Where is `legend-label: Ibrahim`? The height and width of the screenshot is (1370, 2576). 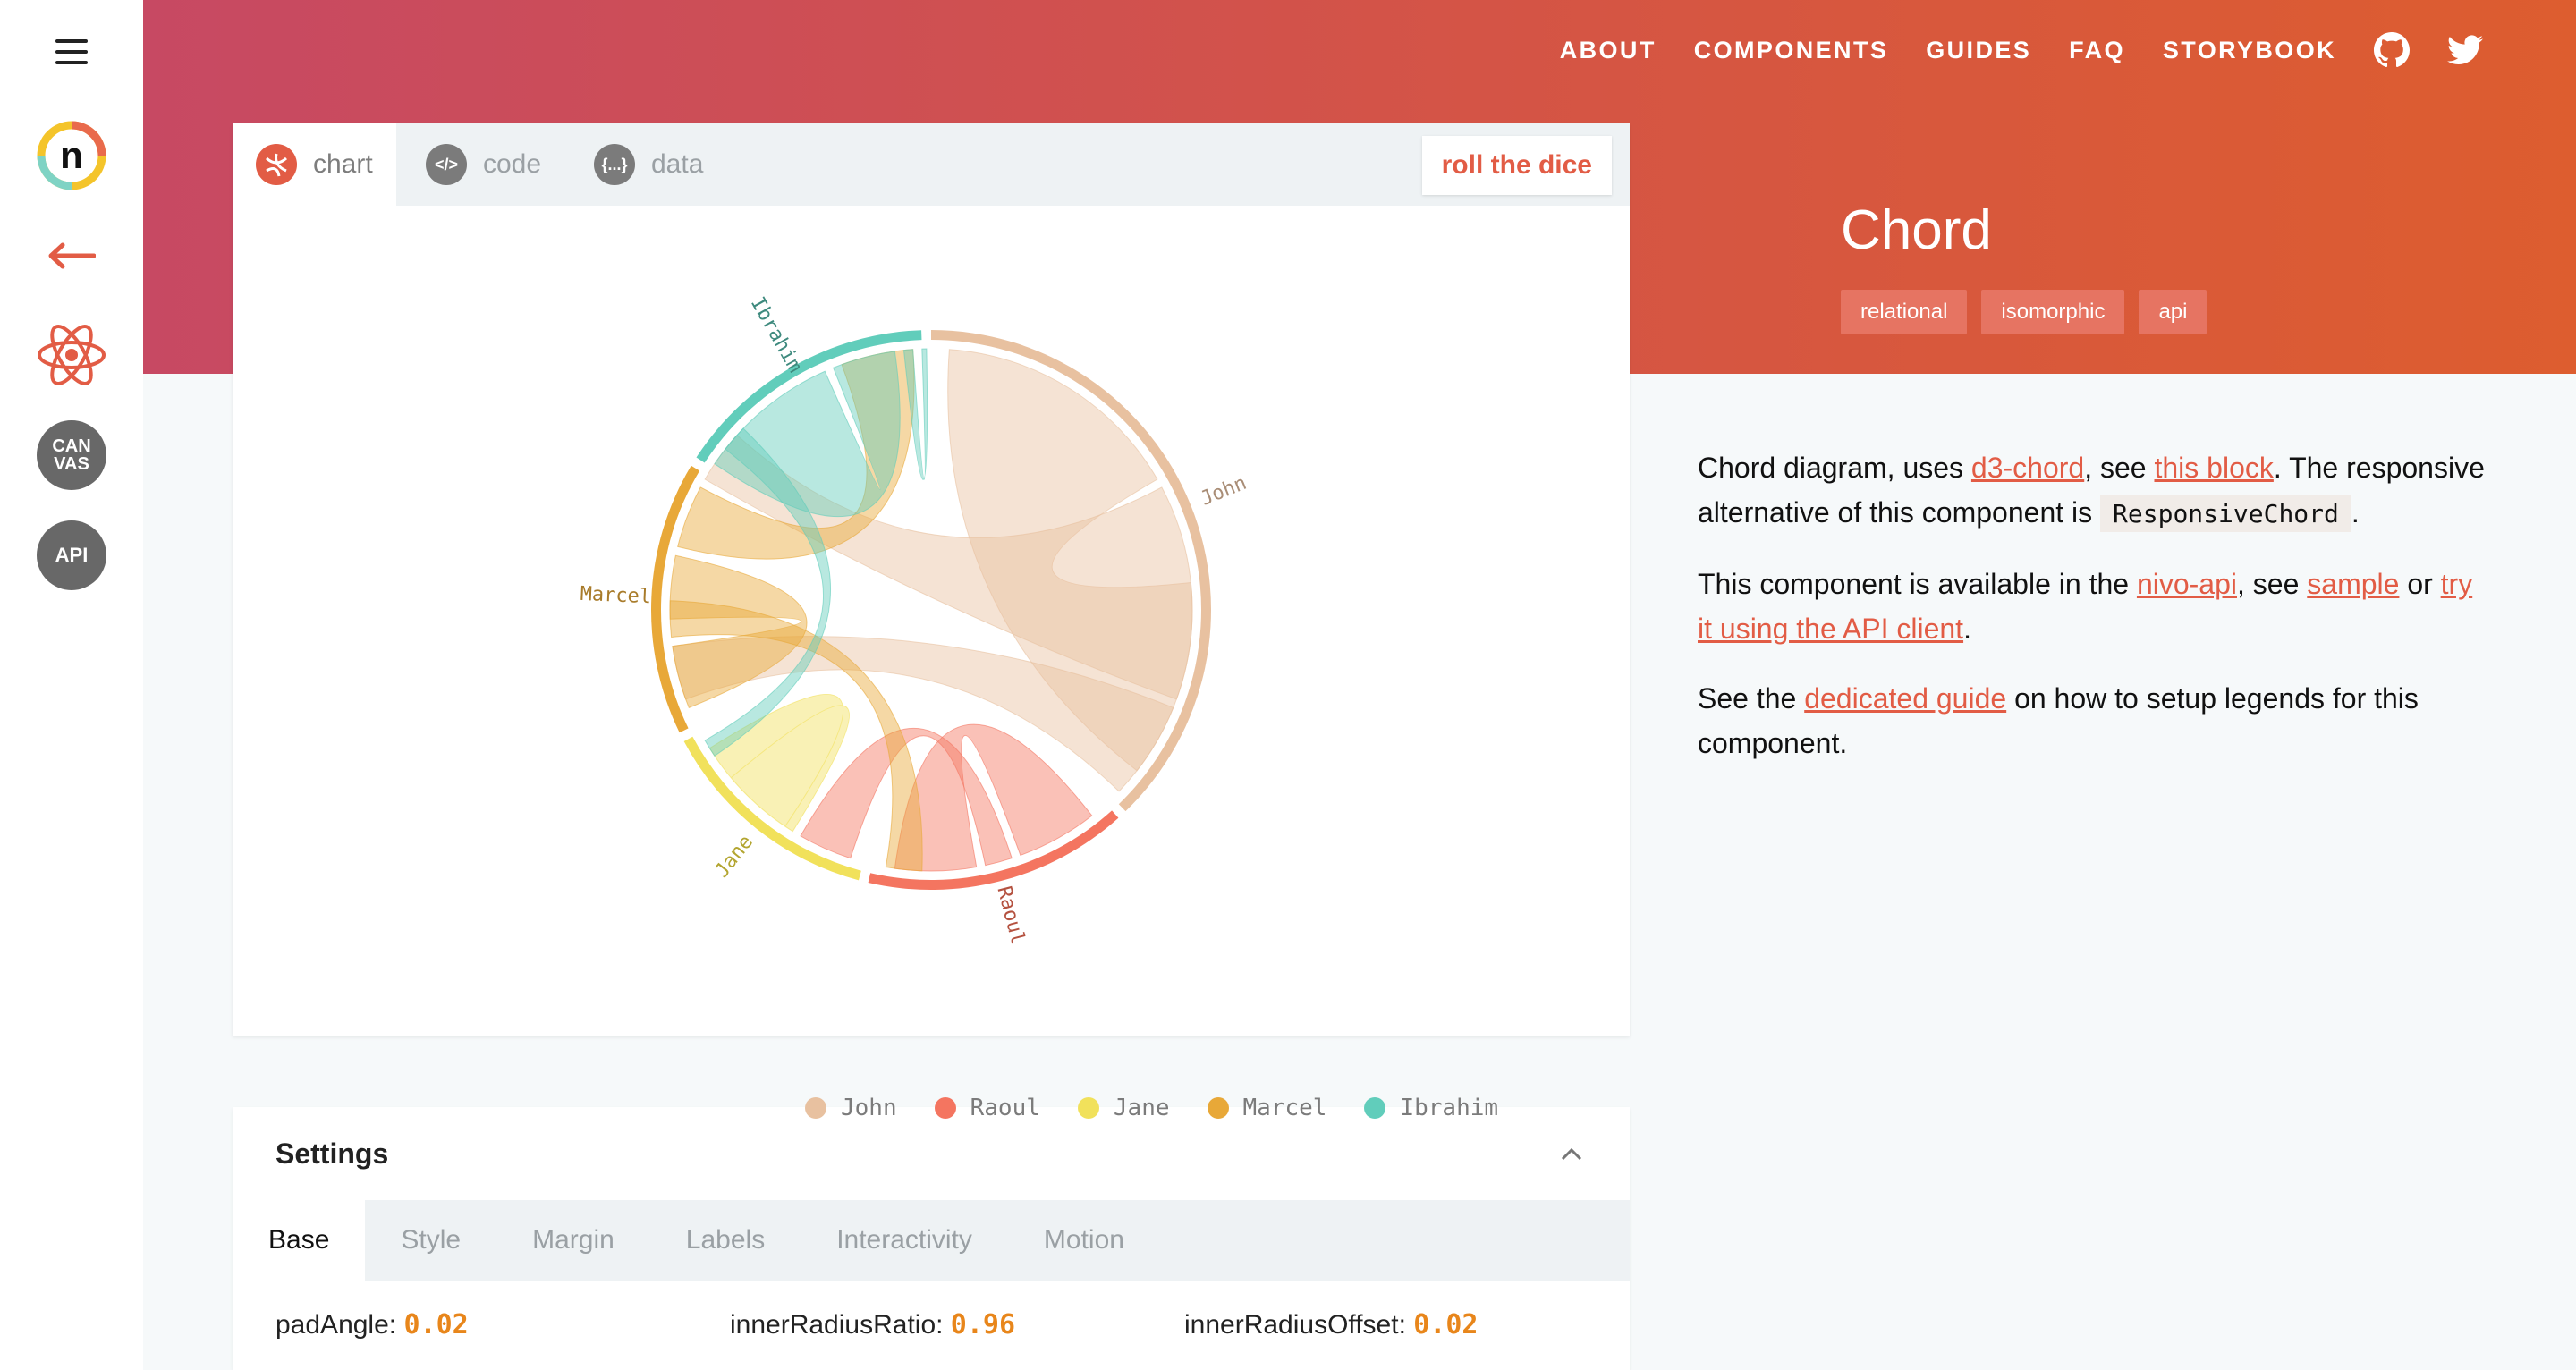 legend-label: Ibrahim is located at coordinates (1449, 1108).